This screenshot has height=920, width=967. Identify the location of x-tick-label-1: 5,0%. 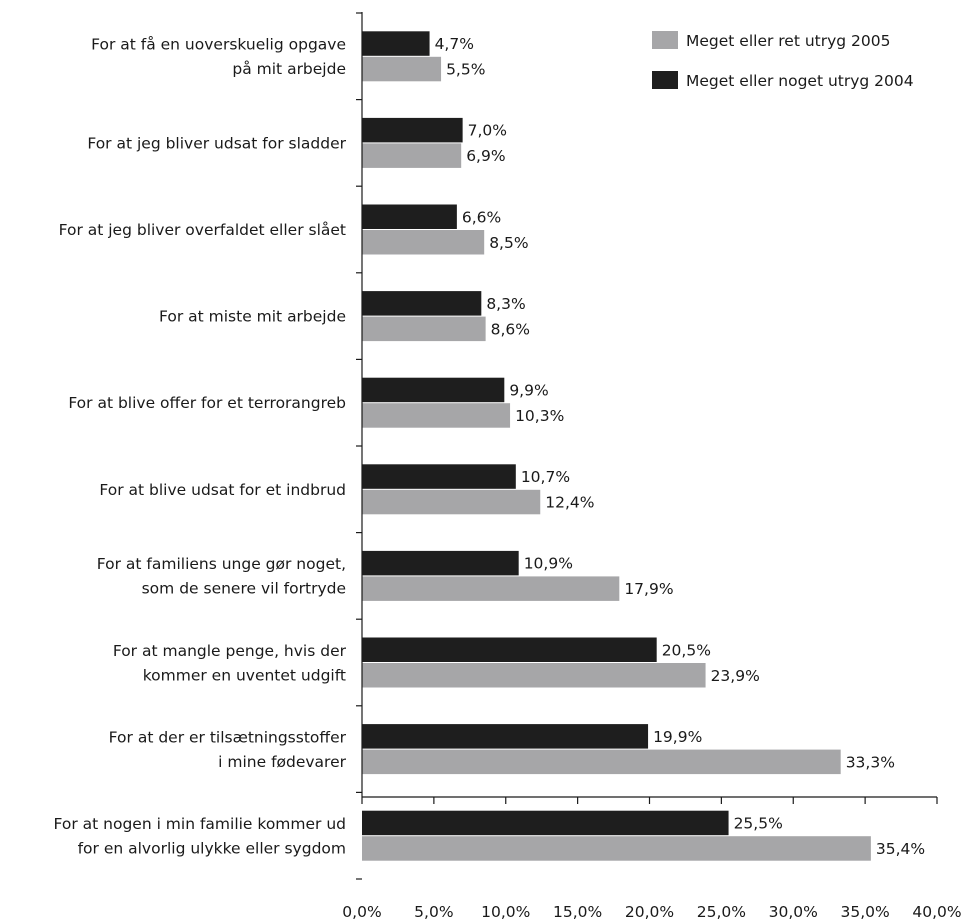
(433, 911).